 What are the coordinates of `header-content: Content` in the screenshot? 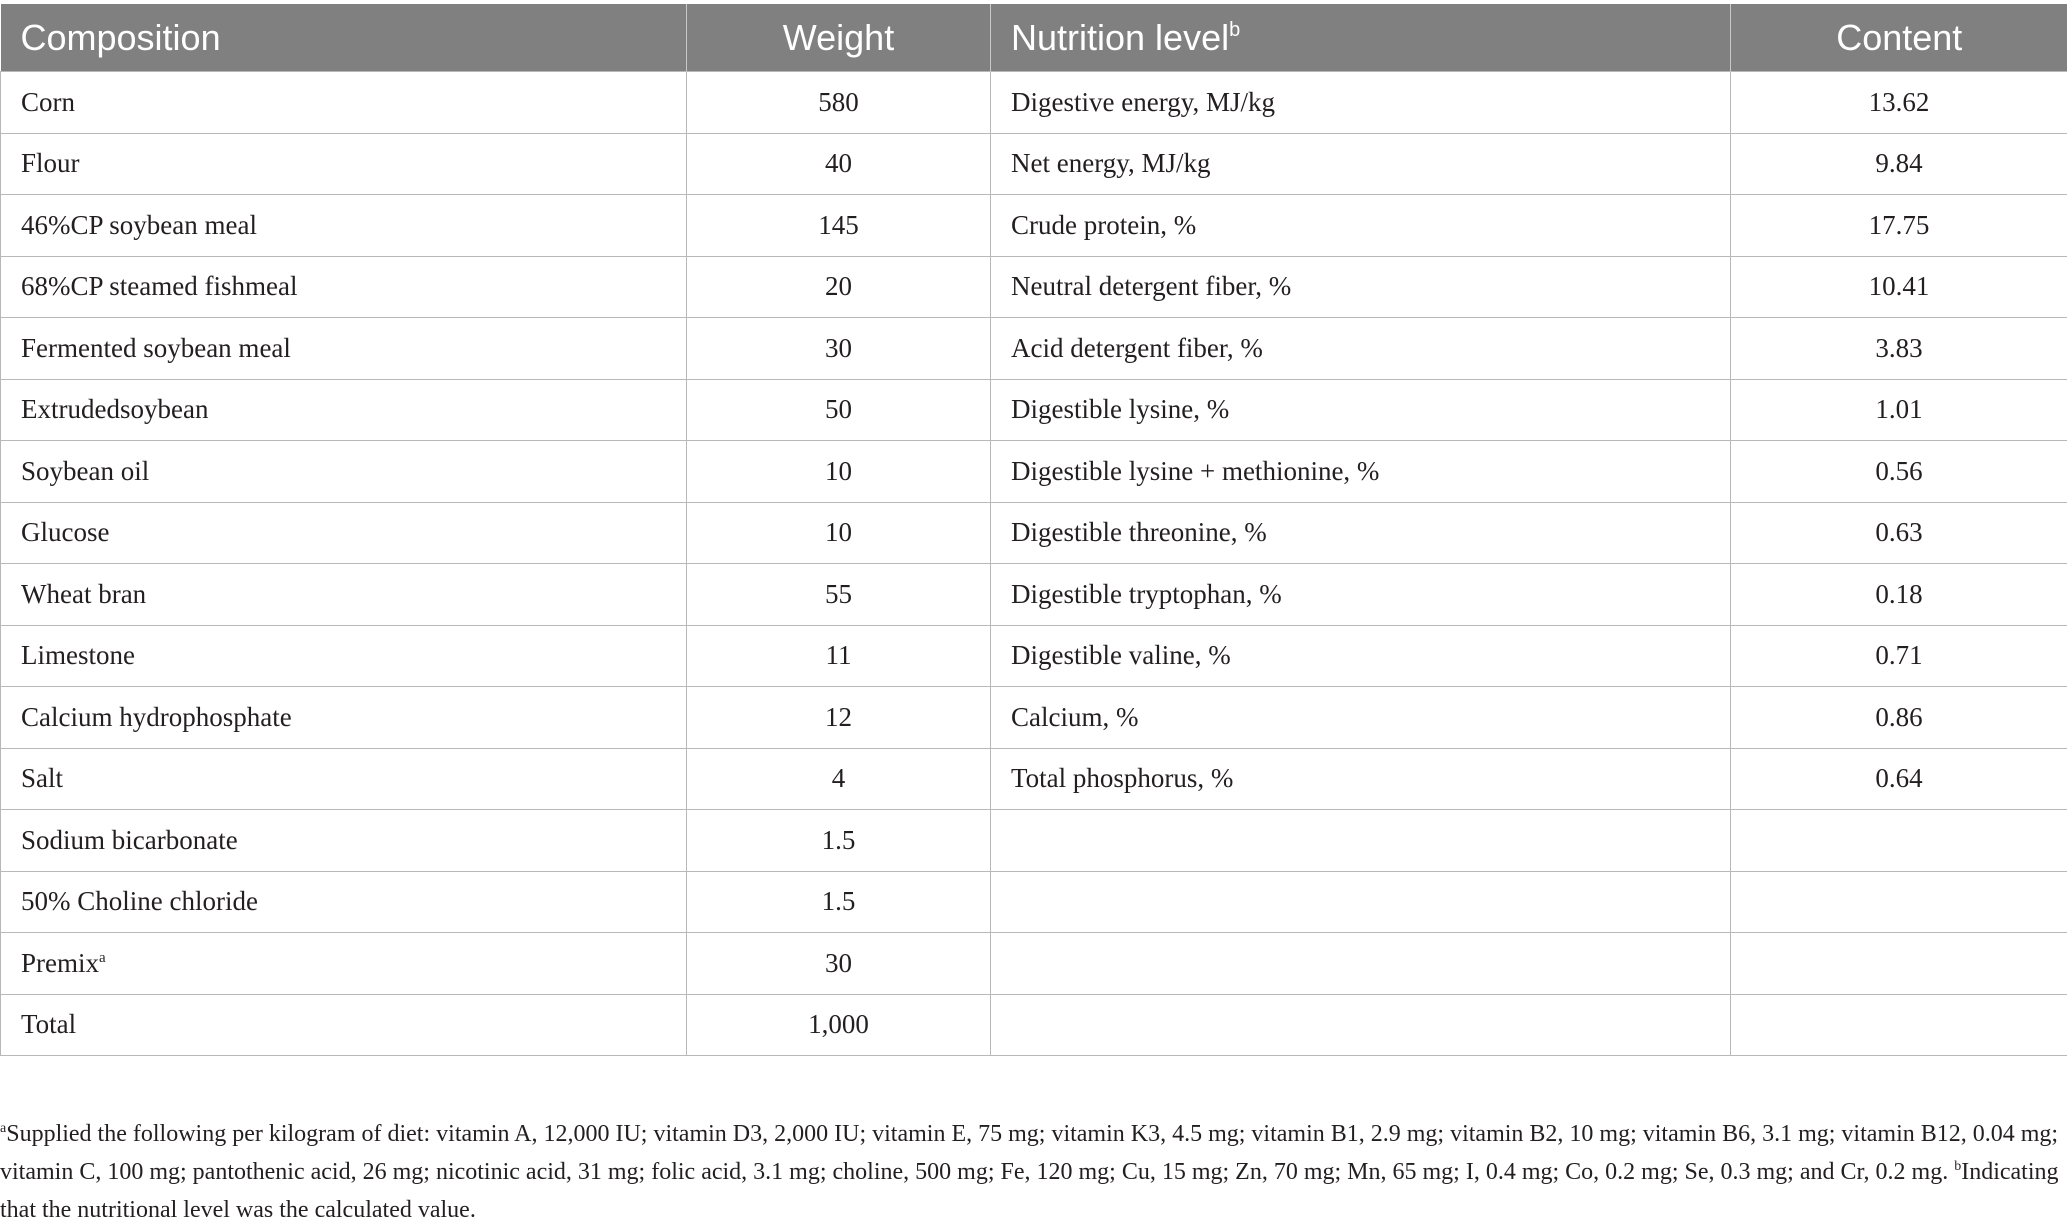 It's located at (1898, 38).